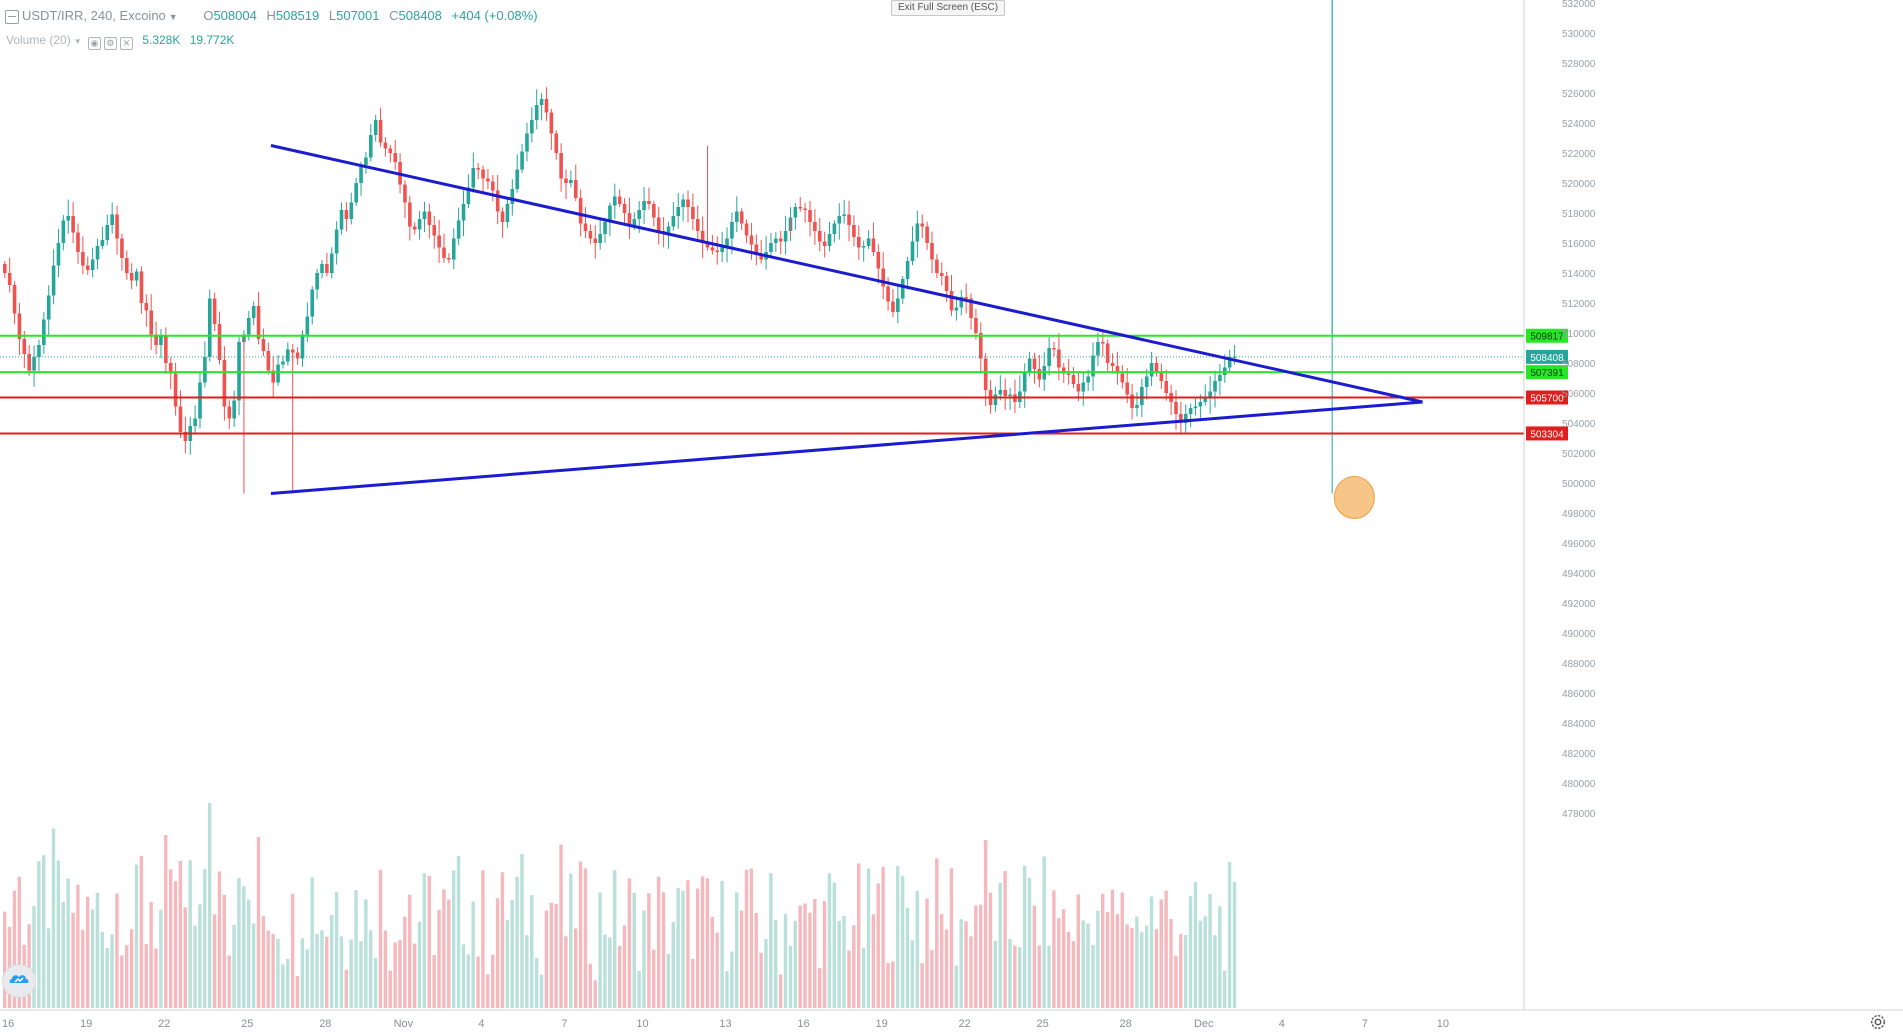 Image resolution: width=1903 pixels, height=1034 pixels. I want to click on close-value: 508408, so click(420, 15).